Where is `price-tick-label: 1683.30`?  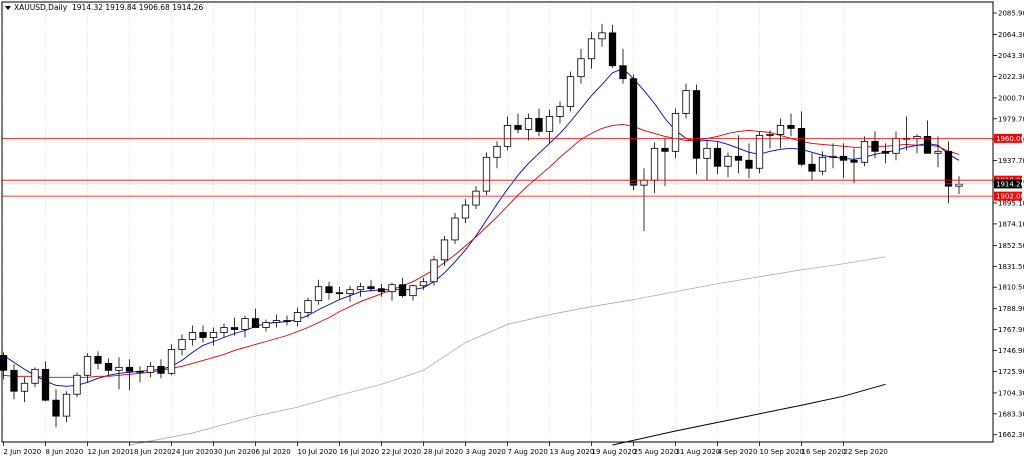
price-tick-label: 1683.30 is located at coordinates (1011, 414).